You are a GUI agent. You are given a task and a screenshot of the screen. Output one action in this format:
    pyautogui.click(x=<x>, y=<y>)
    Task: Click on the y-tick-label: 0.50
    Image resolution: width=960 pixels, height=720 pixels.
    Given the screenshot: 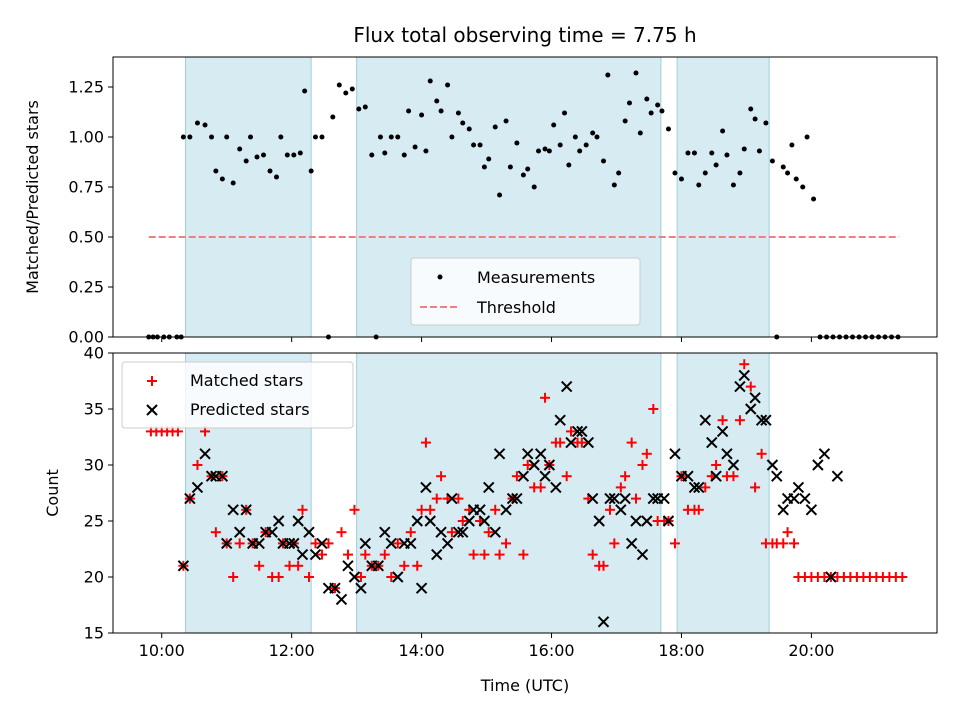 What is the action you would take?
    pyautogui.click(x=86, y=237)
    